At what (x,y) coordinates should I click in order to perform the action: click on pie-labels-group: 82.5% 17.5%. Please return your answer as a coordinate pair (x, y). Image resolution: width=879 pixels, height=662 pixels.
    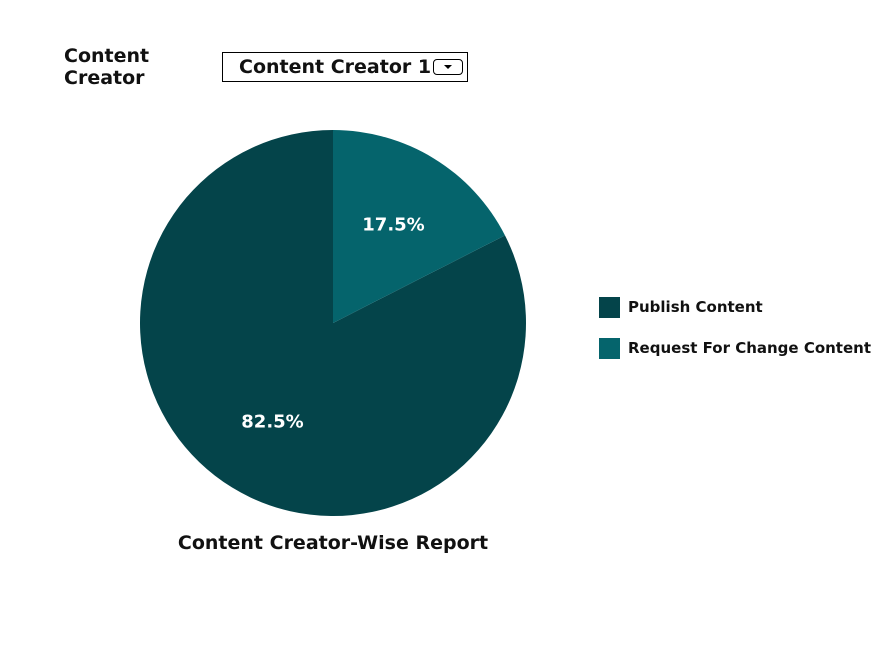
    Looking at the image, I should click on (332, 323).